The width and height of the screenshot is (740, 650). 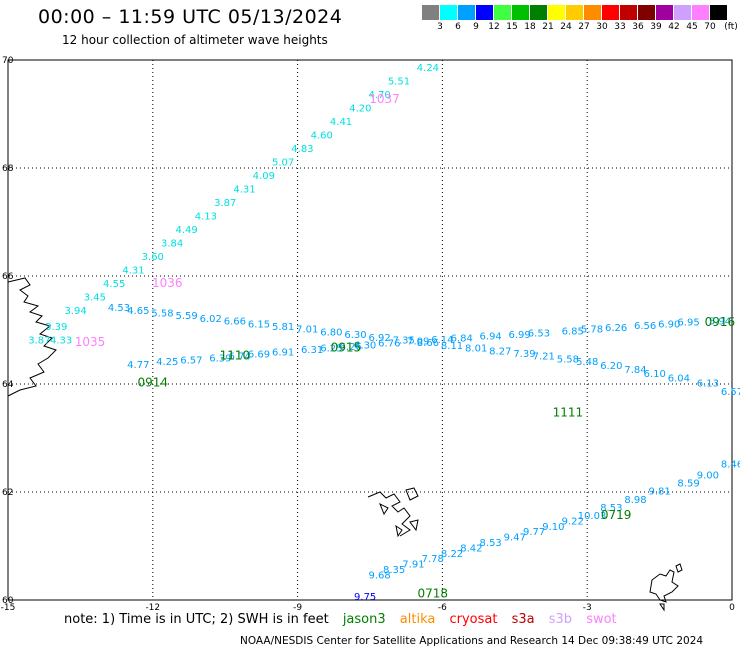 What do you see at coordinates (452, 554) in the screenshot?
I see `wave-height-label: 8.22` at bounding box center [452, 554].